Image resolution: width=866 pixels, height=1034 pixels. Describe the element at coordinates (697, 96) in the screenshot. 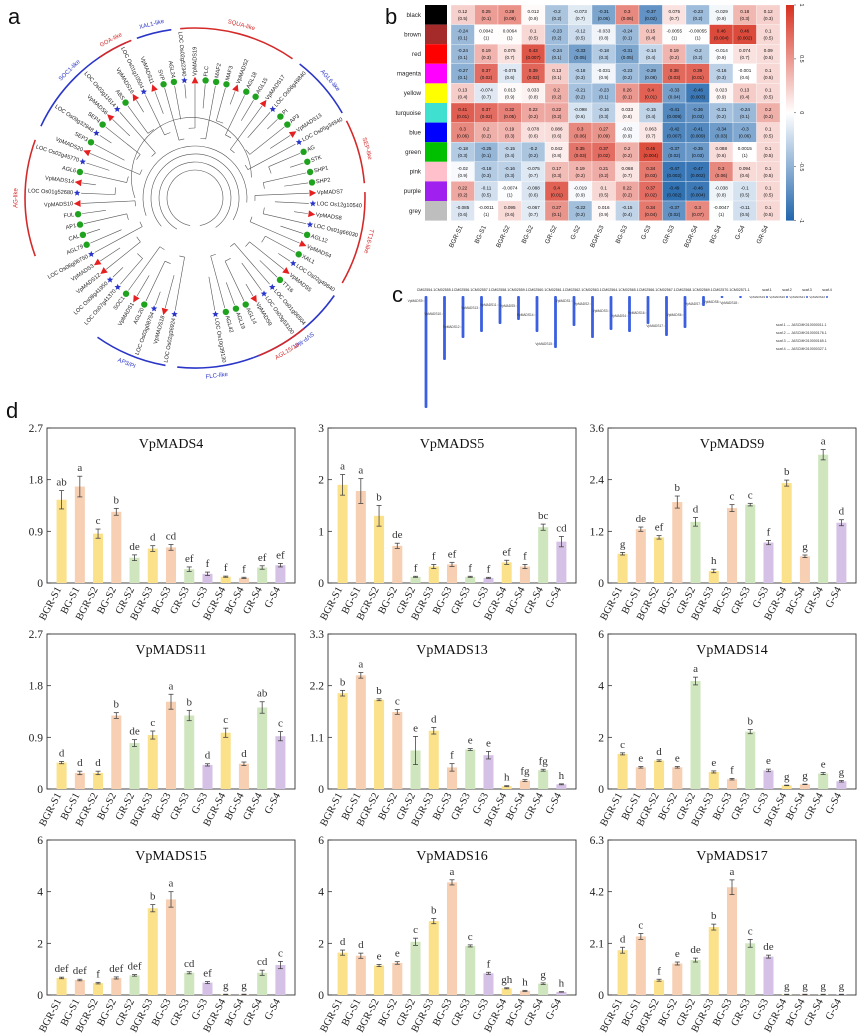

I see `heatmap-cell-pvalue: (0.003)` at that location.